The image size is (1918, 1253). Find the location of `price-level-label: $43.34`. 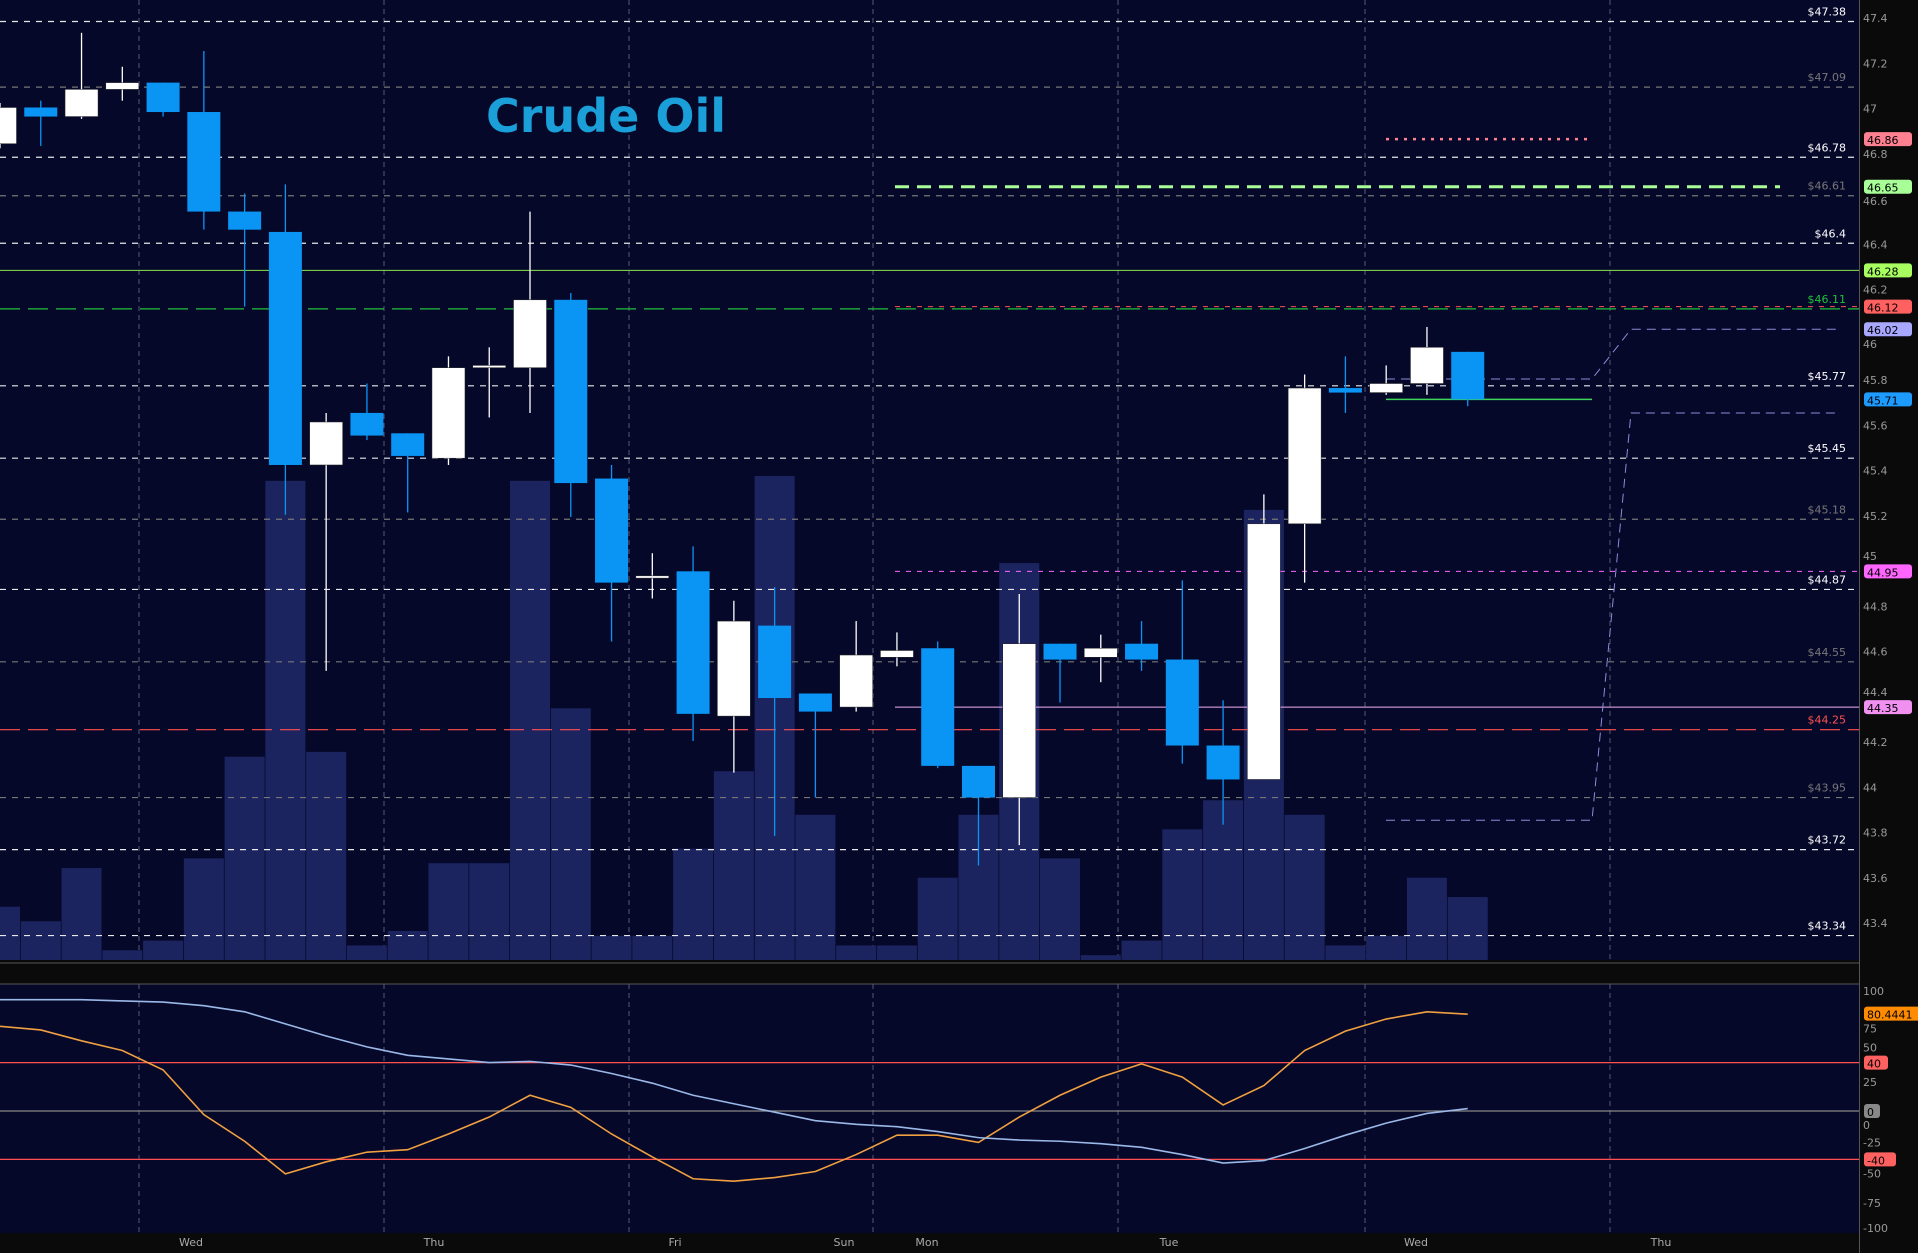

price-level-label: $43.34 is located at coordinates (1827, 926).